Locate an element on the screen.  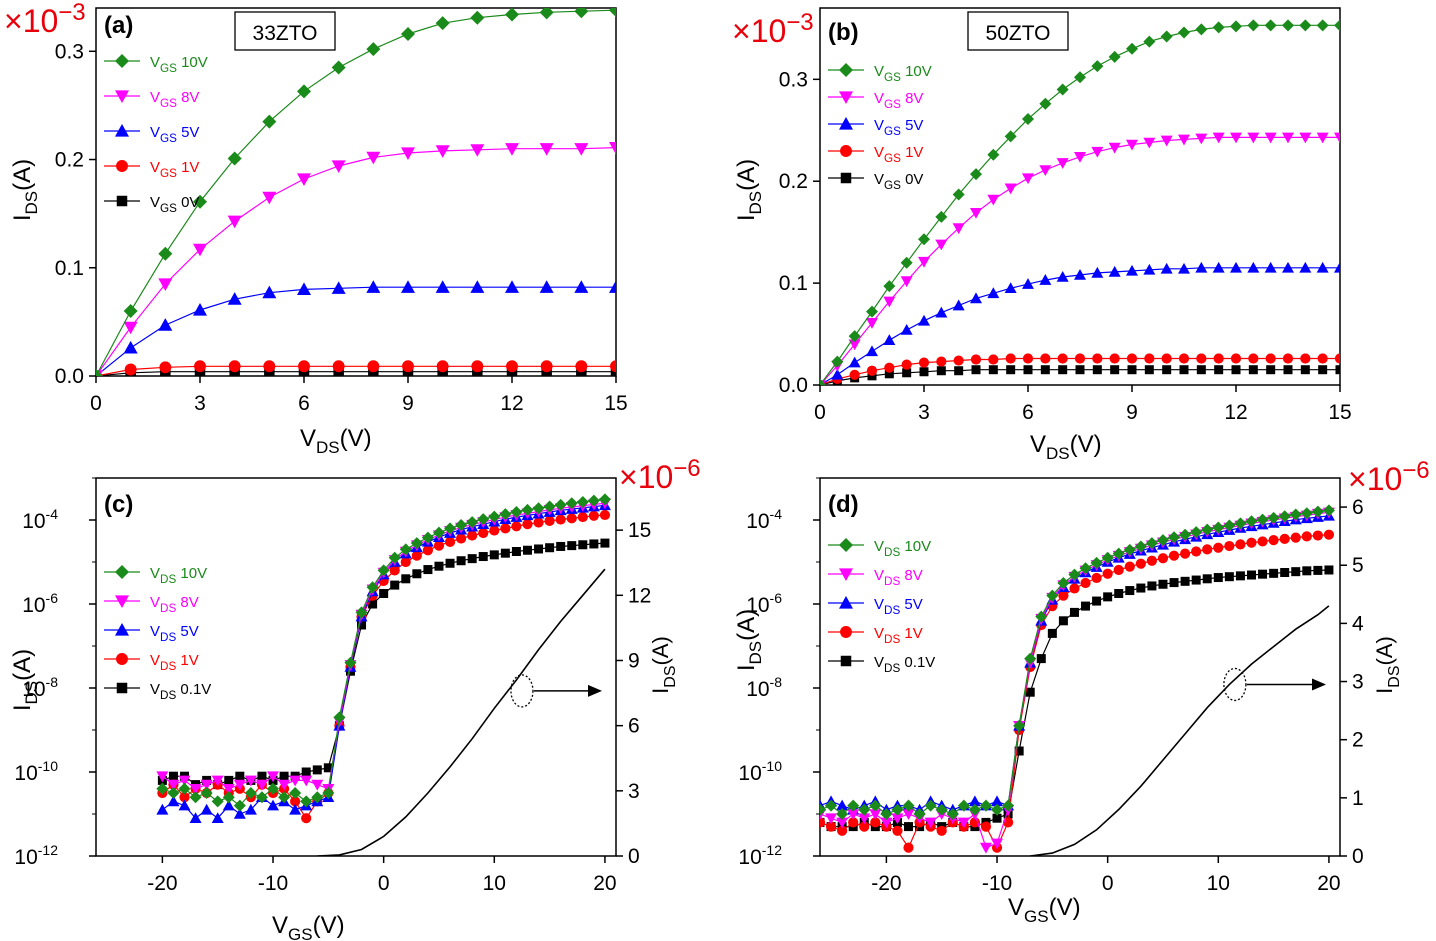
legend-value: 8V is located at coordinates (188, 97).